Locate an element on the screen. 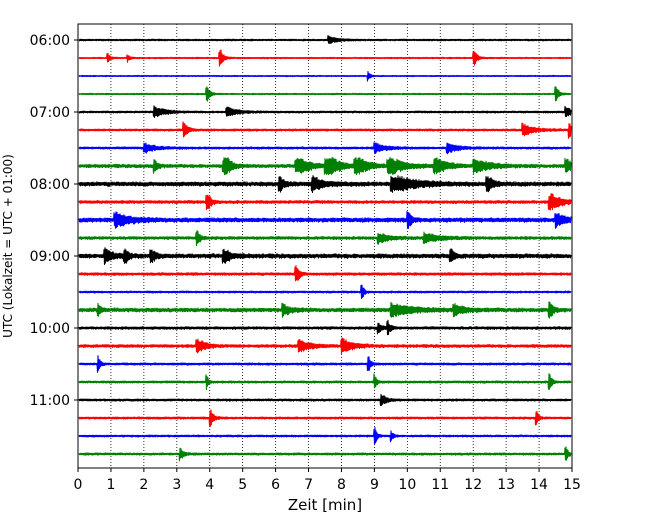 Image resolution: width=650 pixels, height=520 pixels. y-axis-label: UTC (Lokalzeit = UTC + 01:00) is located at coordinates (8, 246).